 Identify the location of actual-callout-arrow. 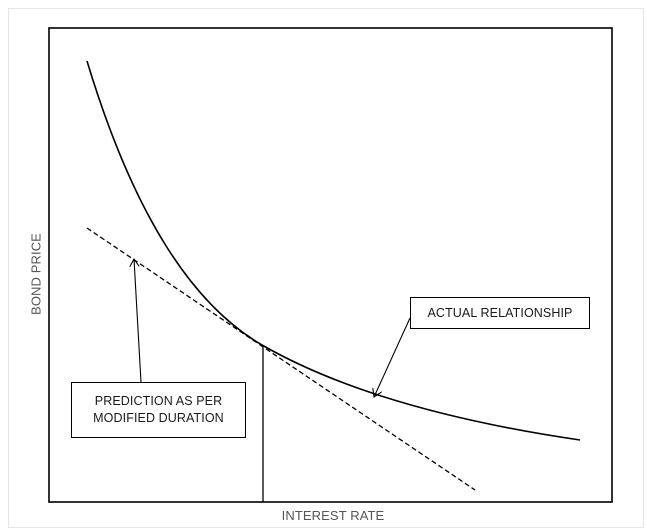
(392, 357).